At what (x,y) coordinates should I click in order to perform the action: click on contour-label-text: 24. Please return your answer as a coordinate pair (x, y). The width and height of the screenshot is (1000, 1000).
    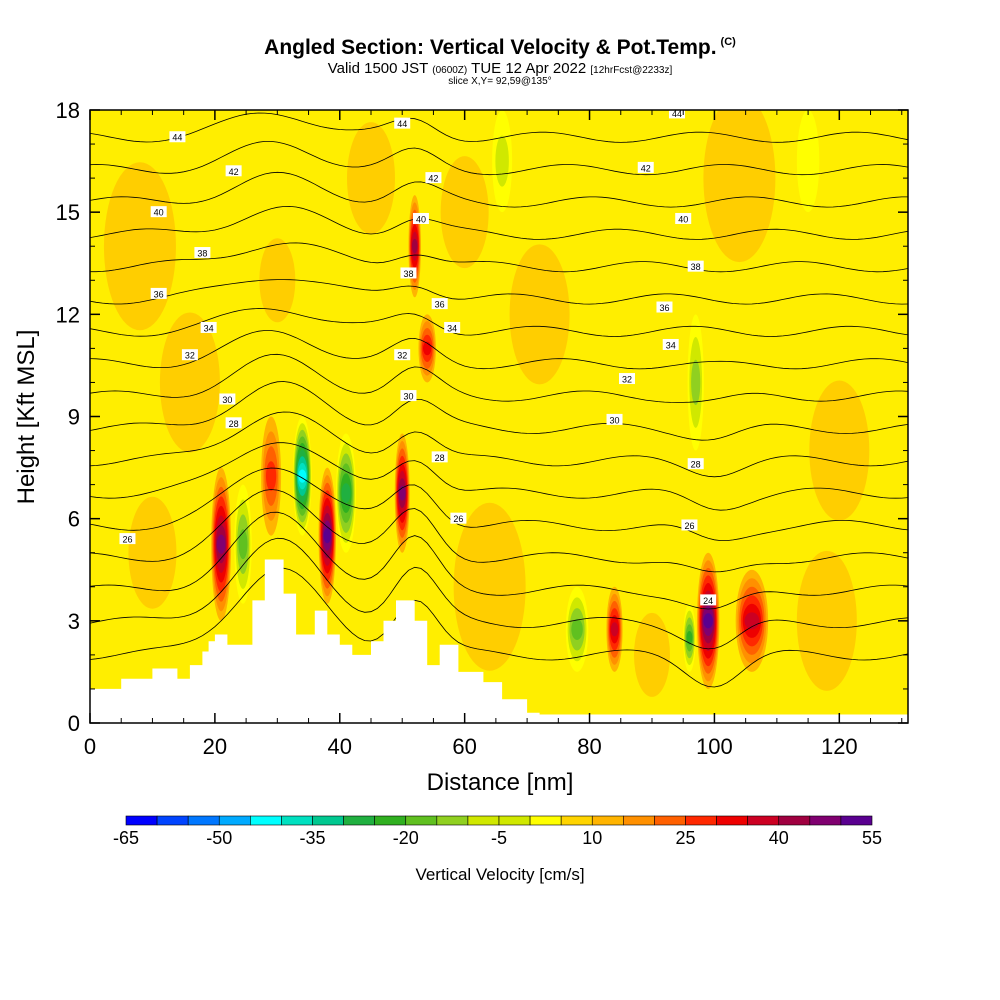
    Looking at the image, I should click on (708, 601).